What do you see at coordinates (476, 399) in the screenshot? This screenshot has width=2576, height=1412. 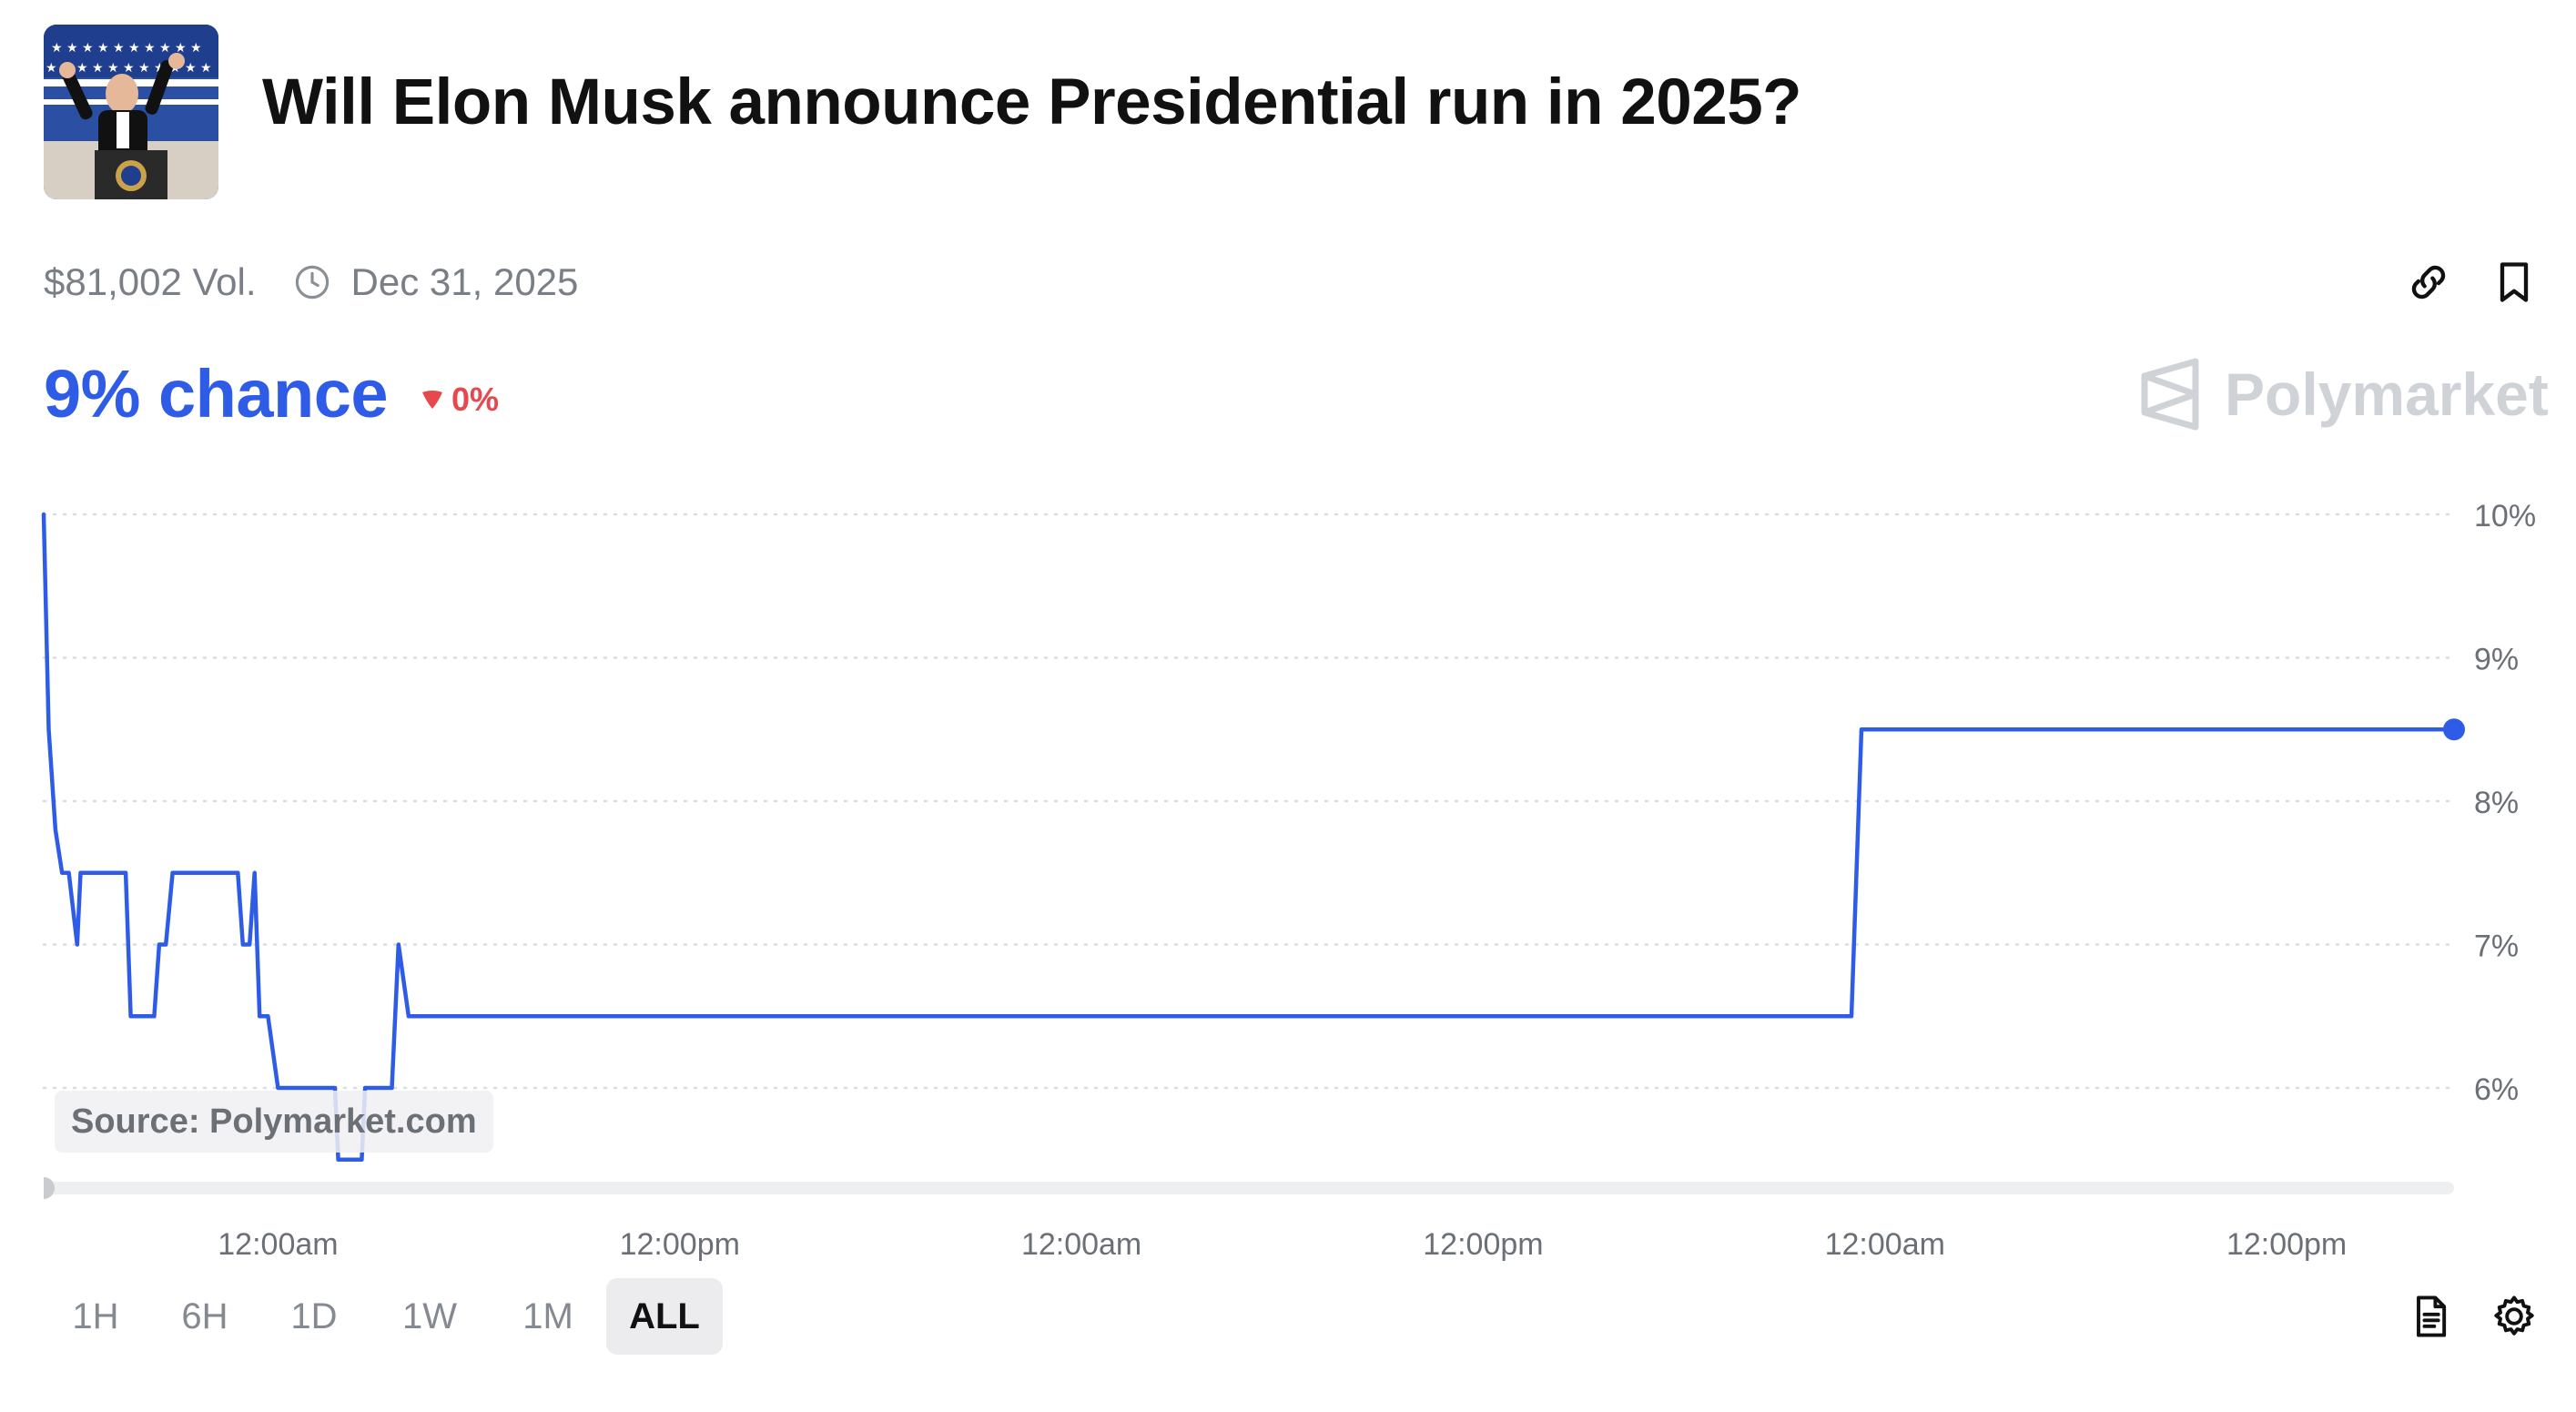 I see `delta-text: 0%` at bounding box center [476, 399].